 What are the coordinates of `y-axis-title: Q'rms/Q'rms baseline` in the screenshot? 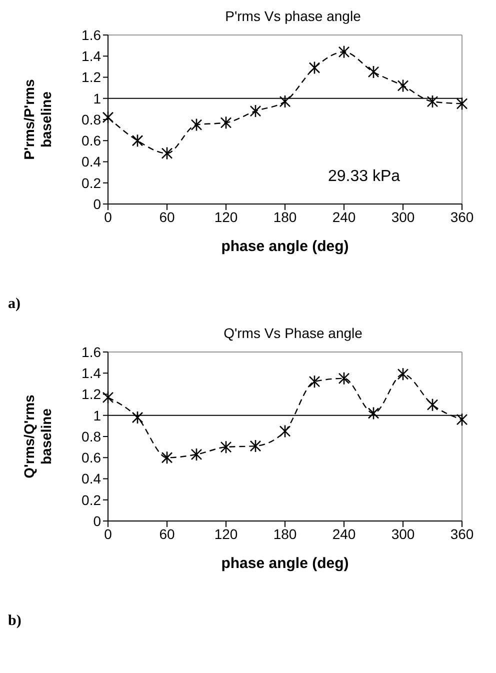 It's located at (37, 436).